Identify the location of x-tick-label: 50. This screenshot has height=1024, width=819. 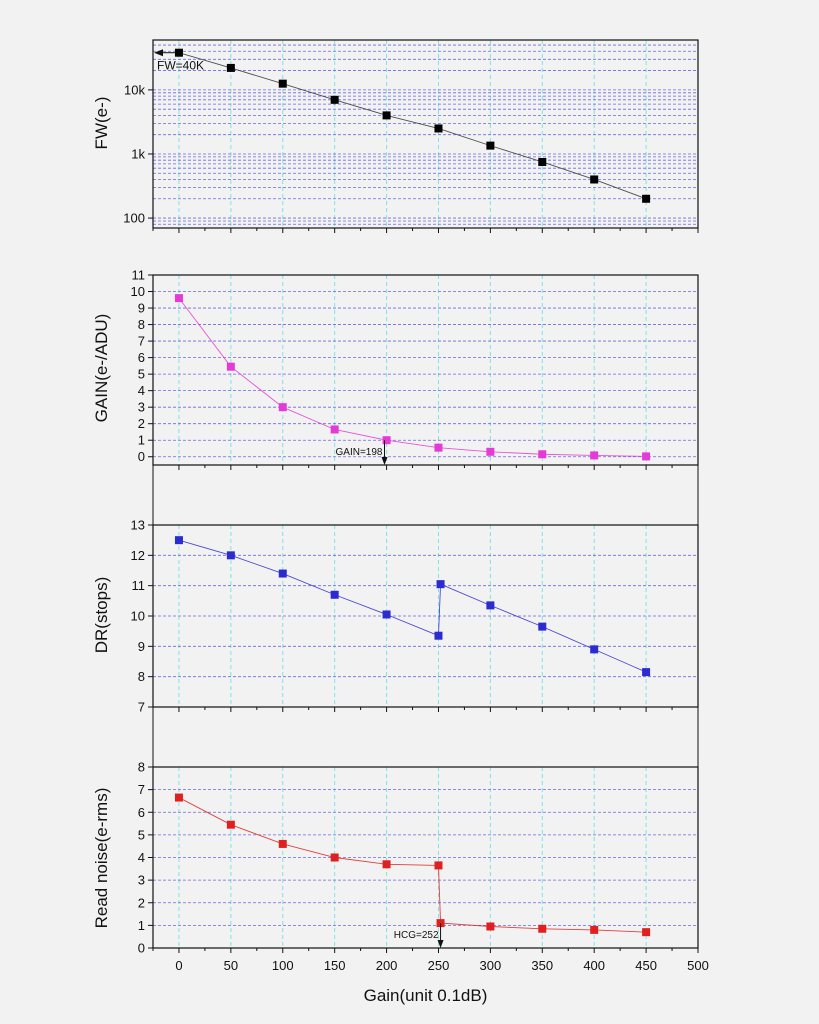
(231, 965).